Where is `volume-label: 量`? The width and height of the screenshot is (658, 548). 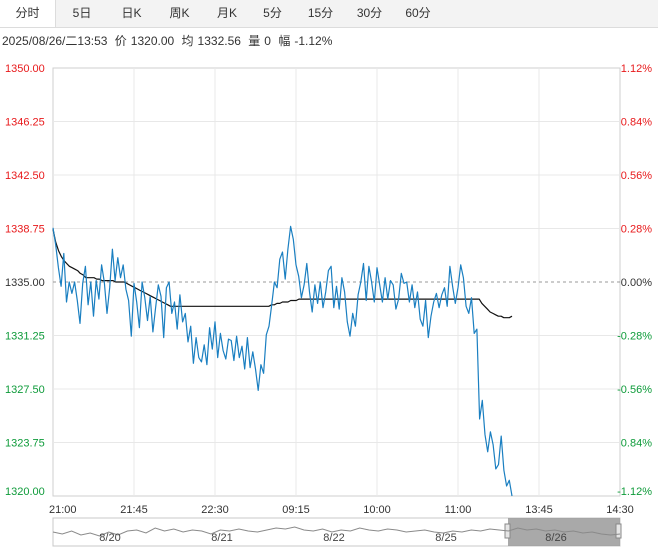 volume-label: 量 is located at coordinates (254, 41).